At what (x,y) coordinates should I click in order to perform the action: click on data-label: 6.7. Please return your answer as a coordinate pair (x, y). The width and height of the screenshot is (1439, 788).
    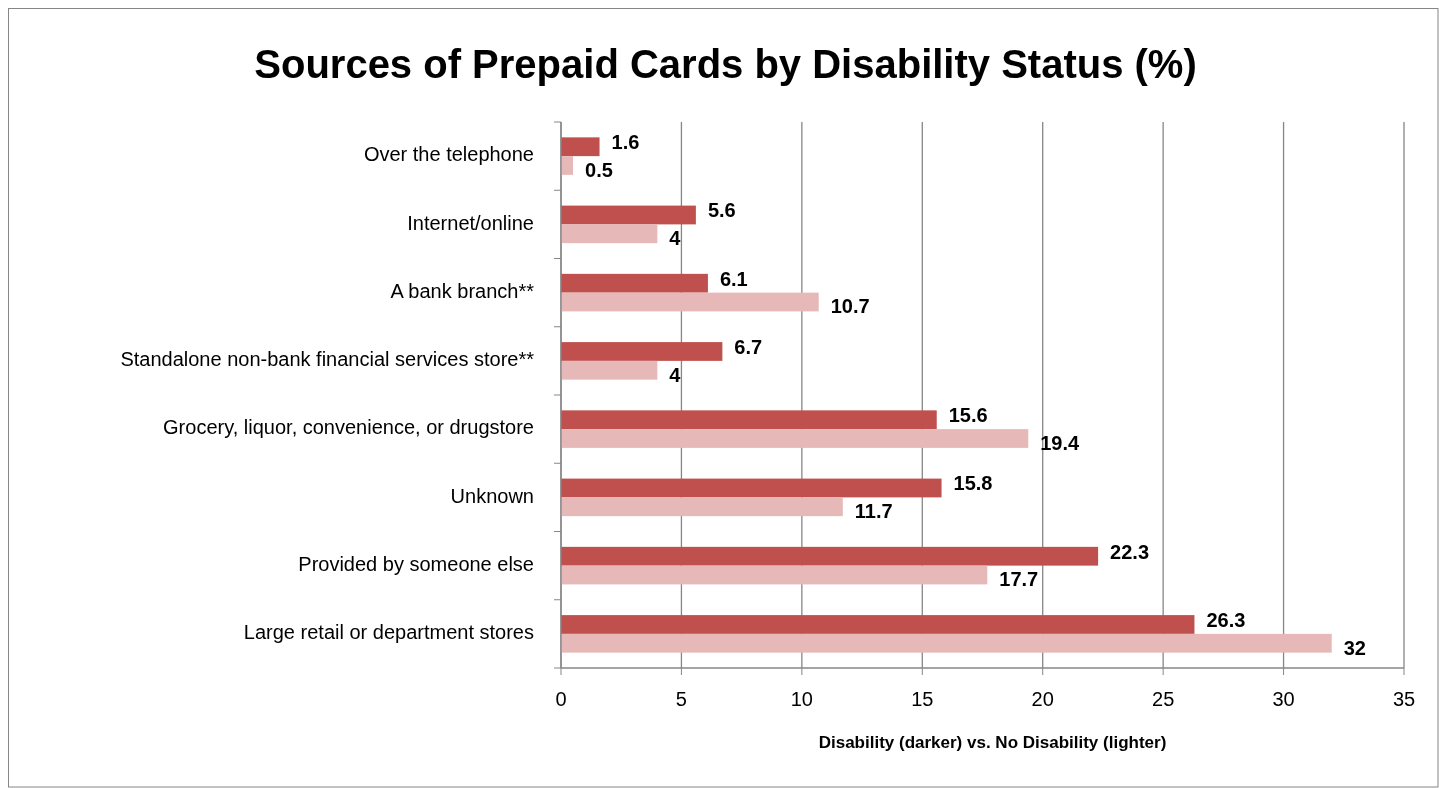
    Looking at the image, I should click on (748, 346).